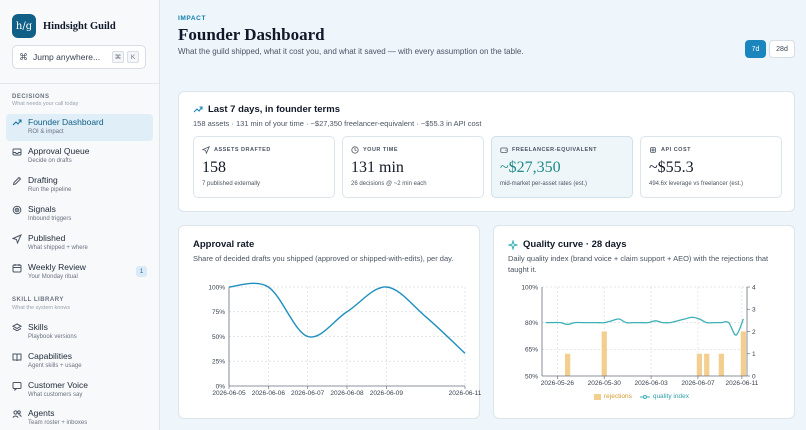  I want to click on x-tick-label: 2026-06-03, so click(651, 383).